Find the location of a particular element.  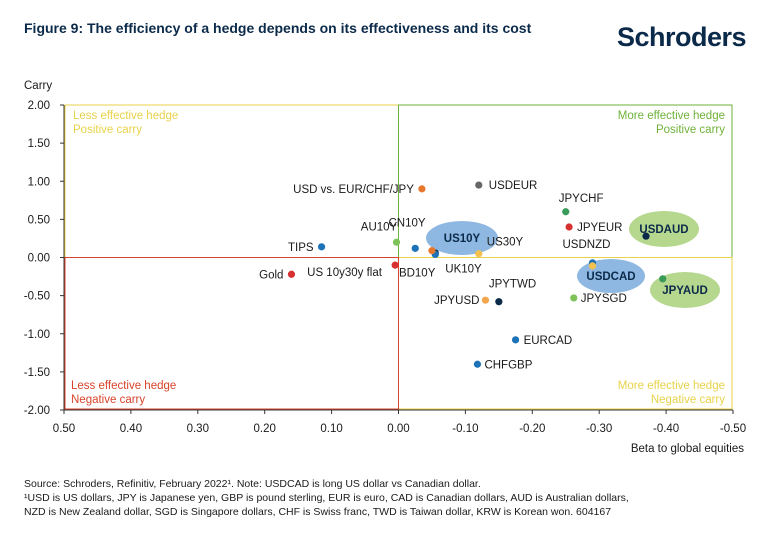

point-au10y is located at coordinates (415, 248).